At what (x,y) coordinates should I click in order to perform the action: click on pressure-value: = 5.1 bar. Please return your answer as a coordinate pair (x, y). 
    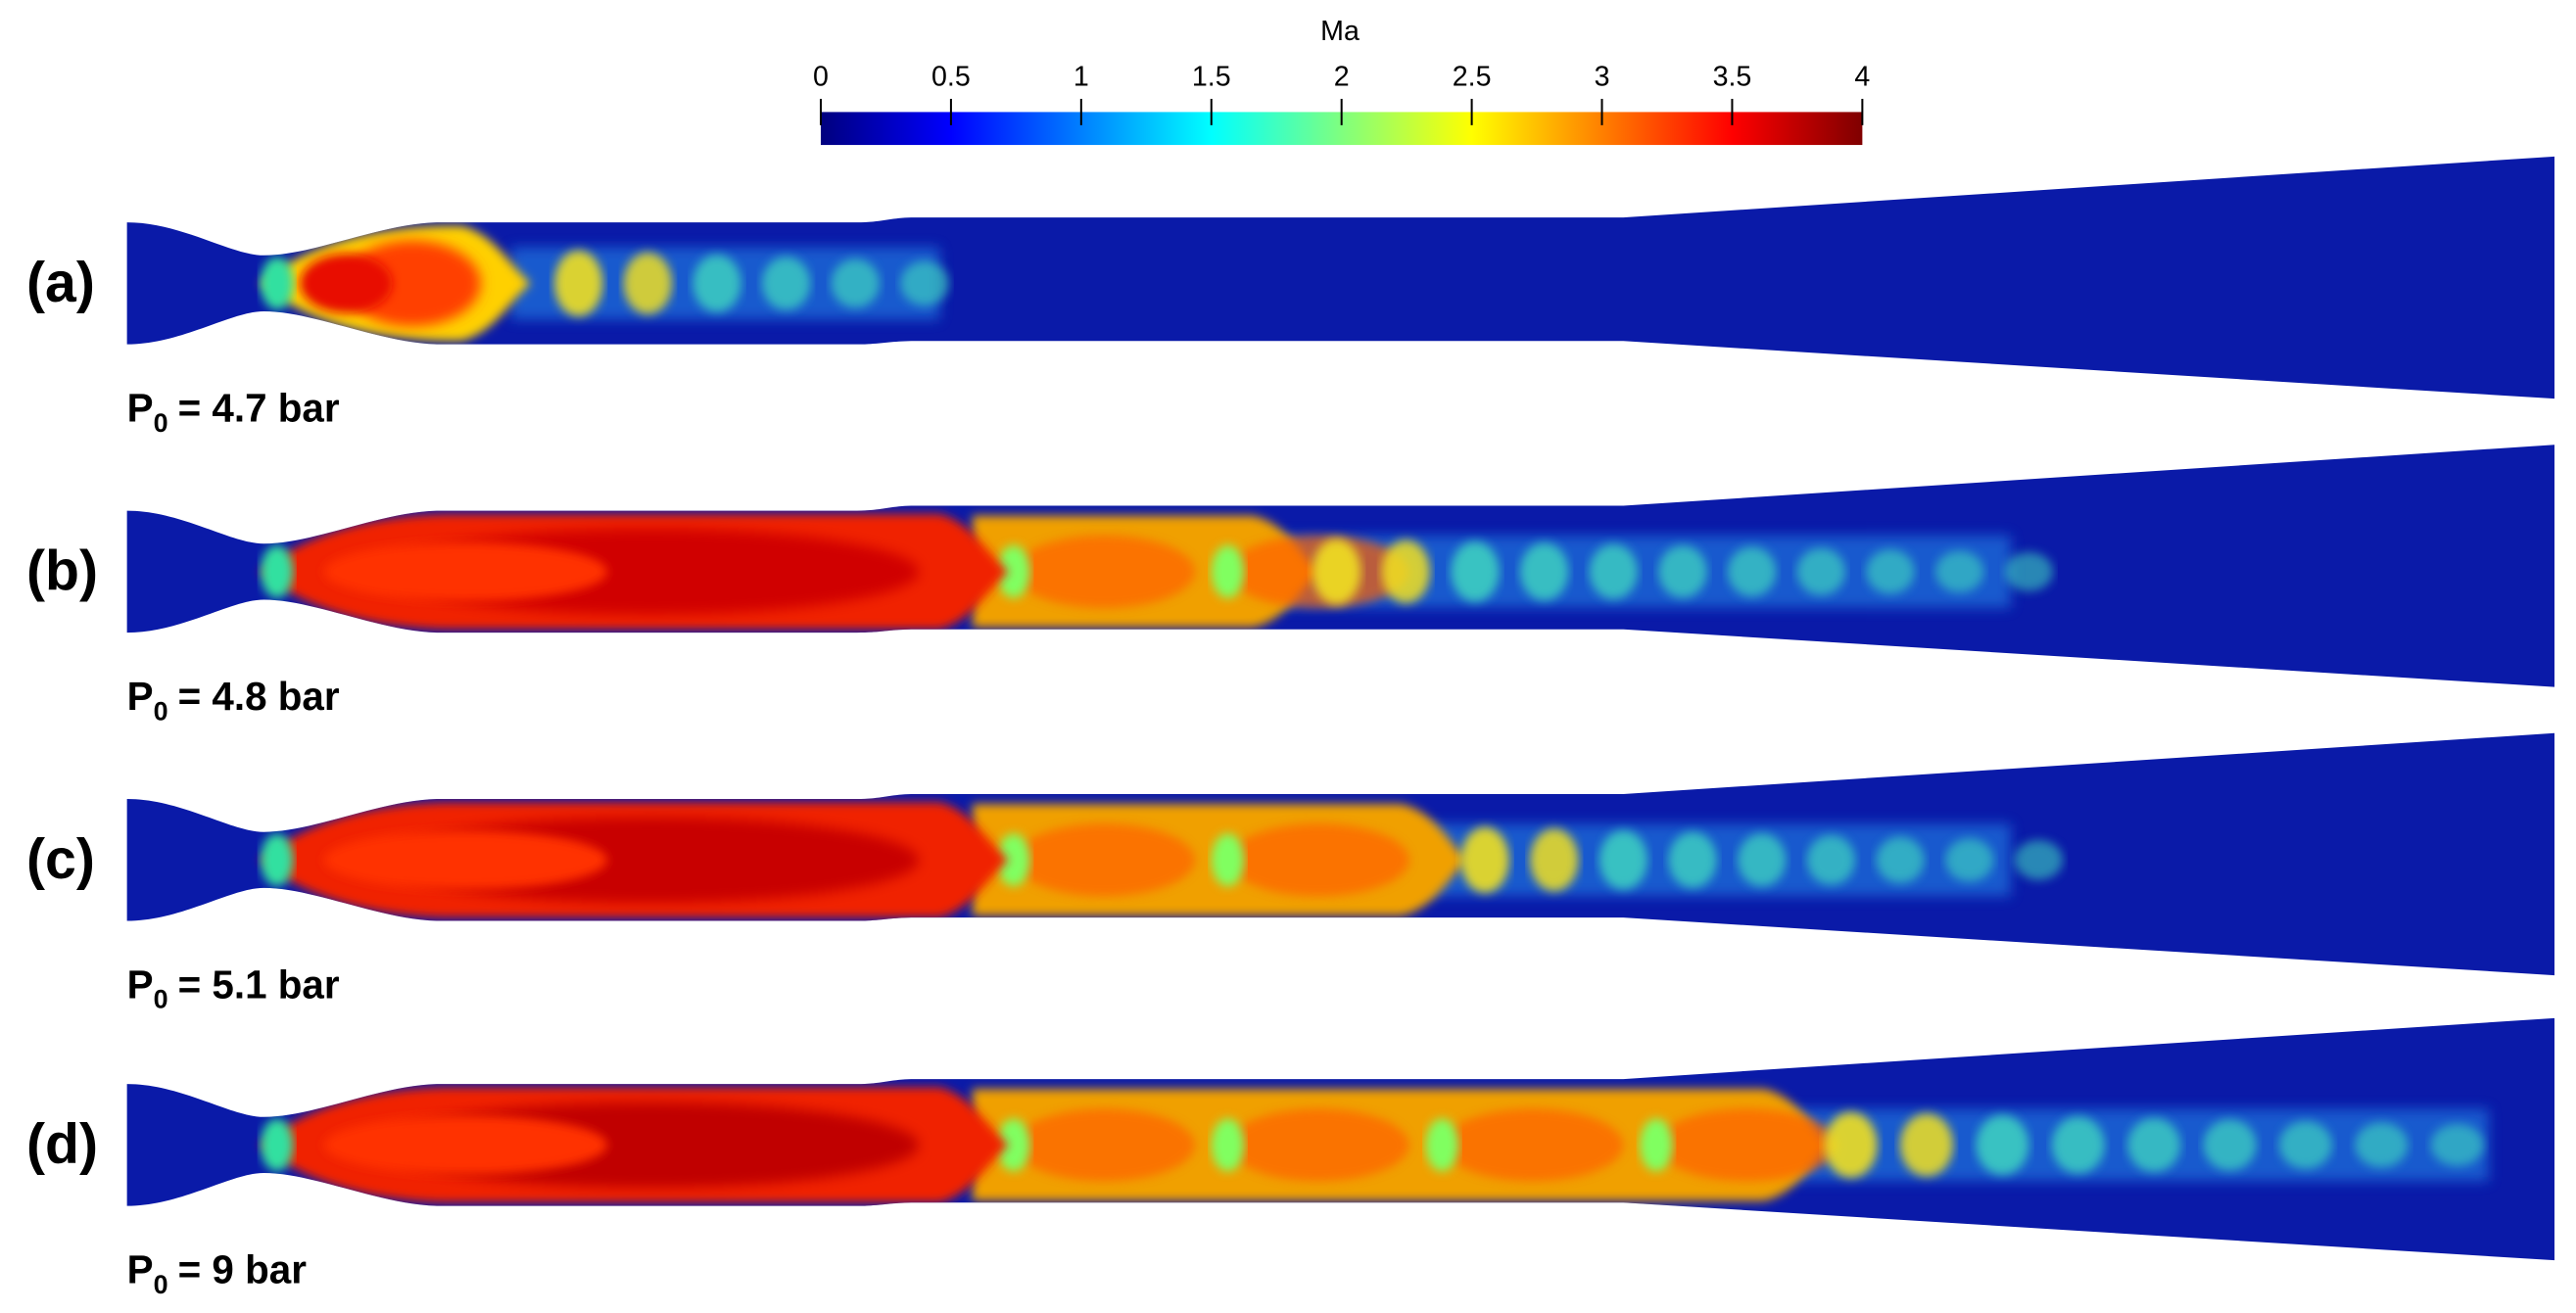
    Looking at the image, I should click on (259, 985).